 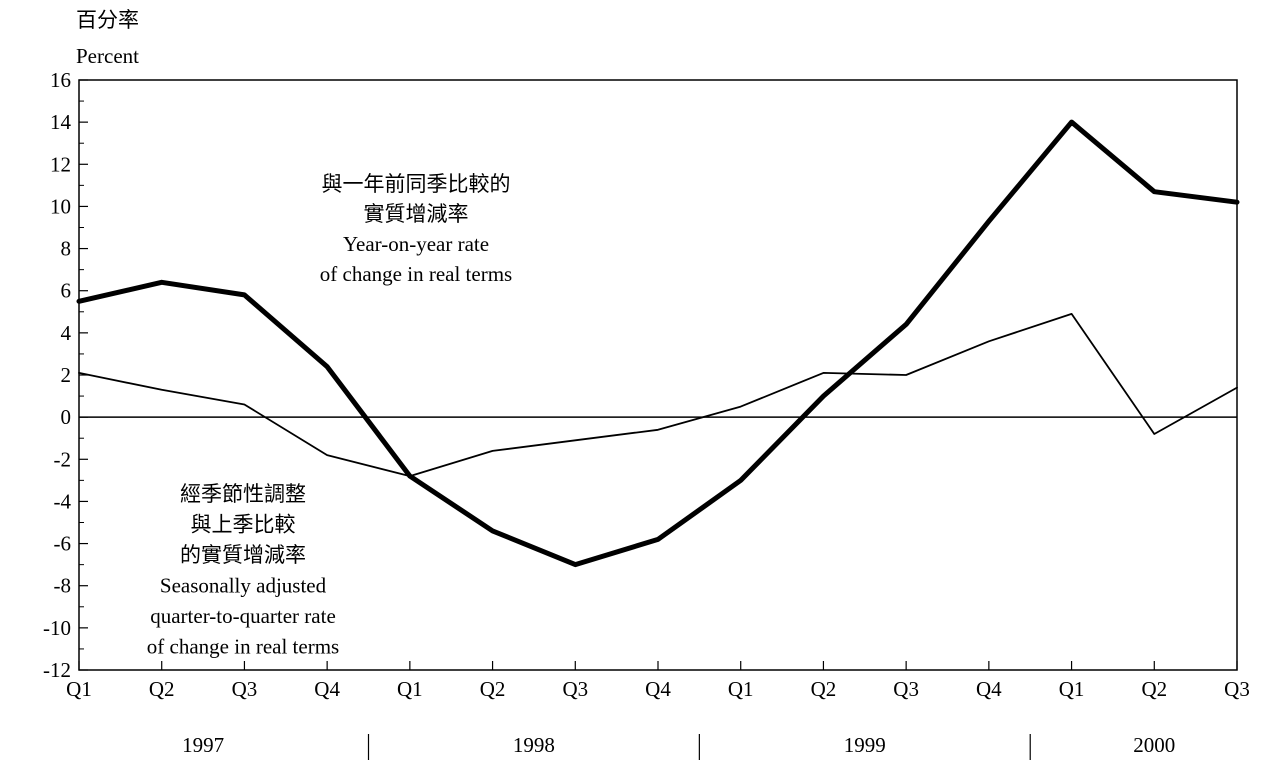 I want to click on y-tick-label: -10, so click(x=57, y=628).